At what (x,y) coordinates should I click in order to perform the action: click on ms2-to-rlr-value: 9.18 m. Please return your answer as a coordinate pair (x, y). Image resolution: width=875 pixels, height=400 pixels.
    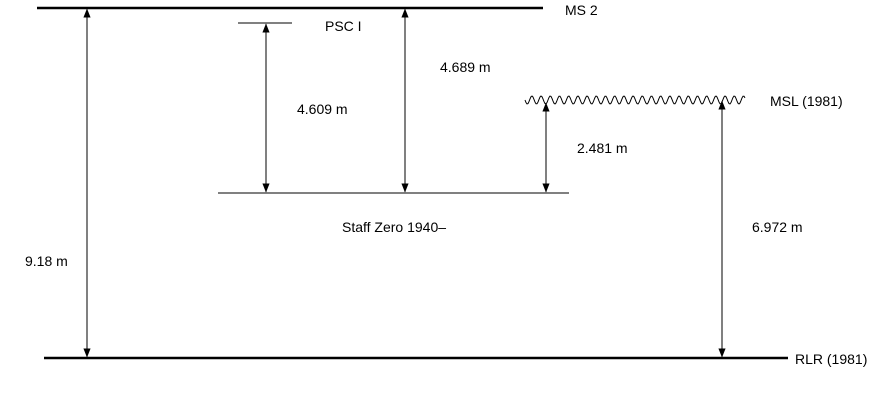
    Looking at the image, I should click on (46, 261).